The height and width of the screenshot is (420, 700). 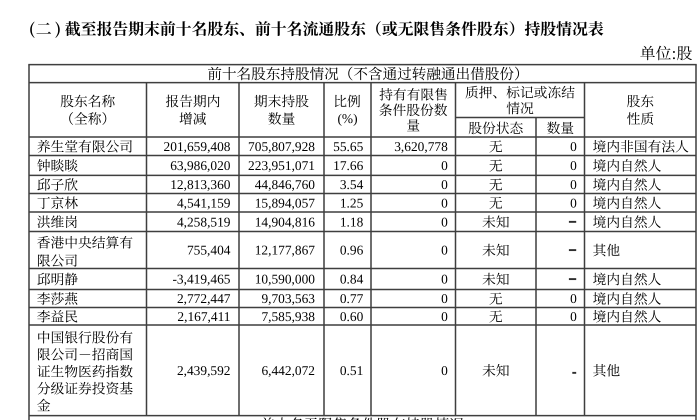 What do you see at coordinates (204, 202) in the screenshot?
I see `svg-text: 4,541,159` at bounding box center [204, 202].